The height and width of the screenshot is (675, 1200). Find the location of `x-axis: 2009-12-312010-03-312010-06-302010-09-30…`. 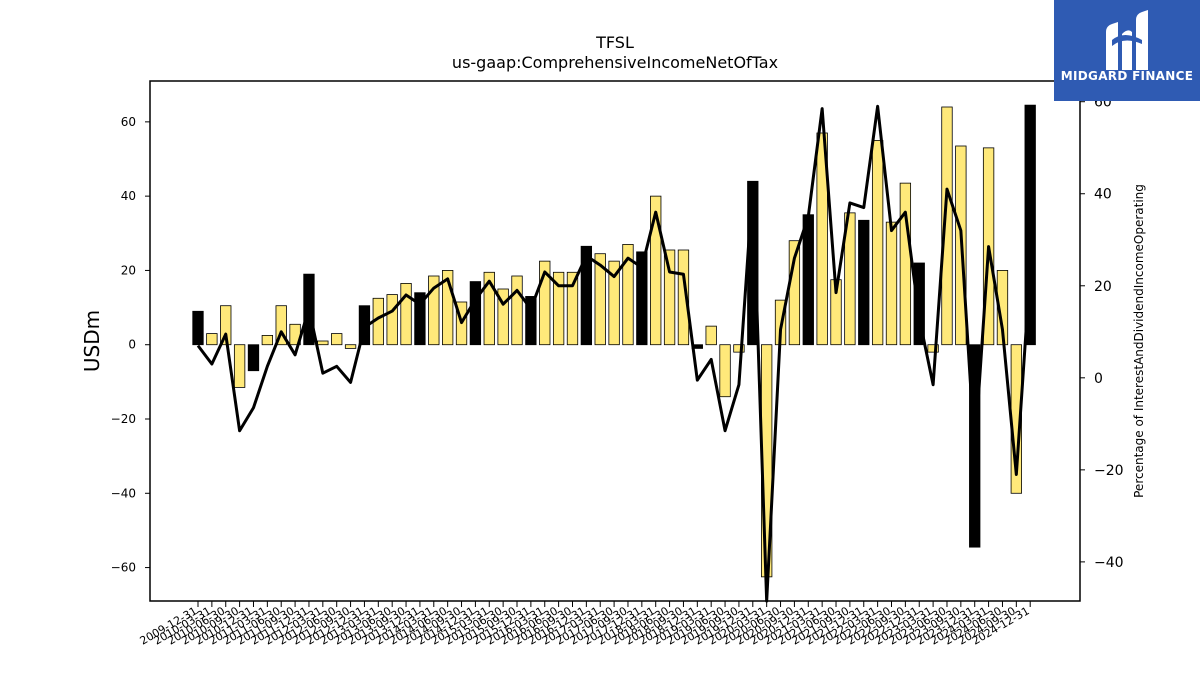

x-axis: 2009-12-312010-03-312010-06-302010-09-30… is located at coordinates (585, 624).